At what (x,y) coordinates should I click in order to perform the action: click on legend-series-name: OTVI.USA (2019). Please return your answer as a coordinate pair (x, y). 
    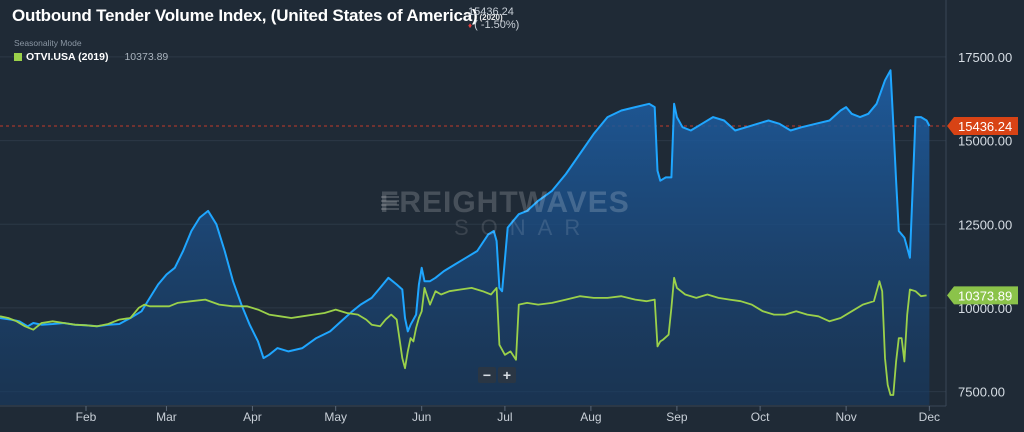
    Looking at the image, I should click on (67, 57).